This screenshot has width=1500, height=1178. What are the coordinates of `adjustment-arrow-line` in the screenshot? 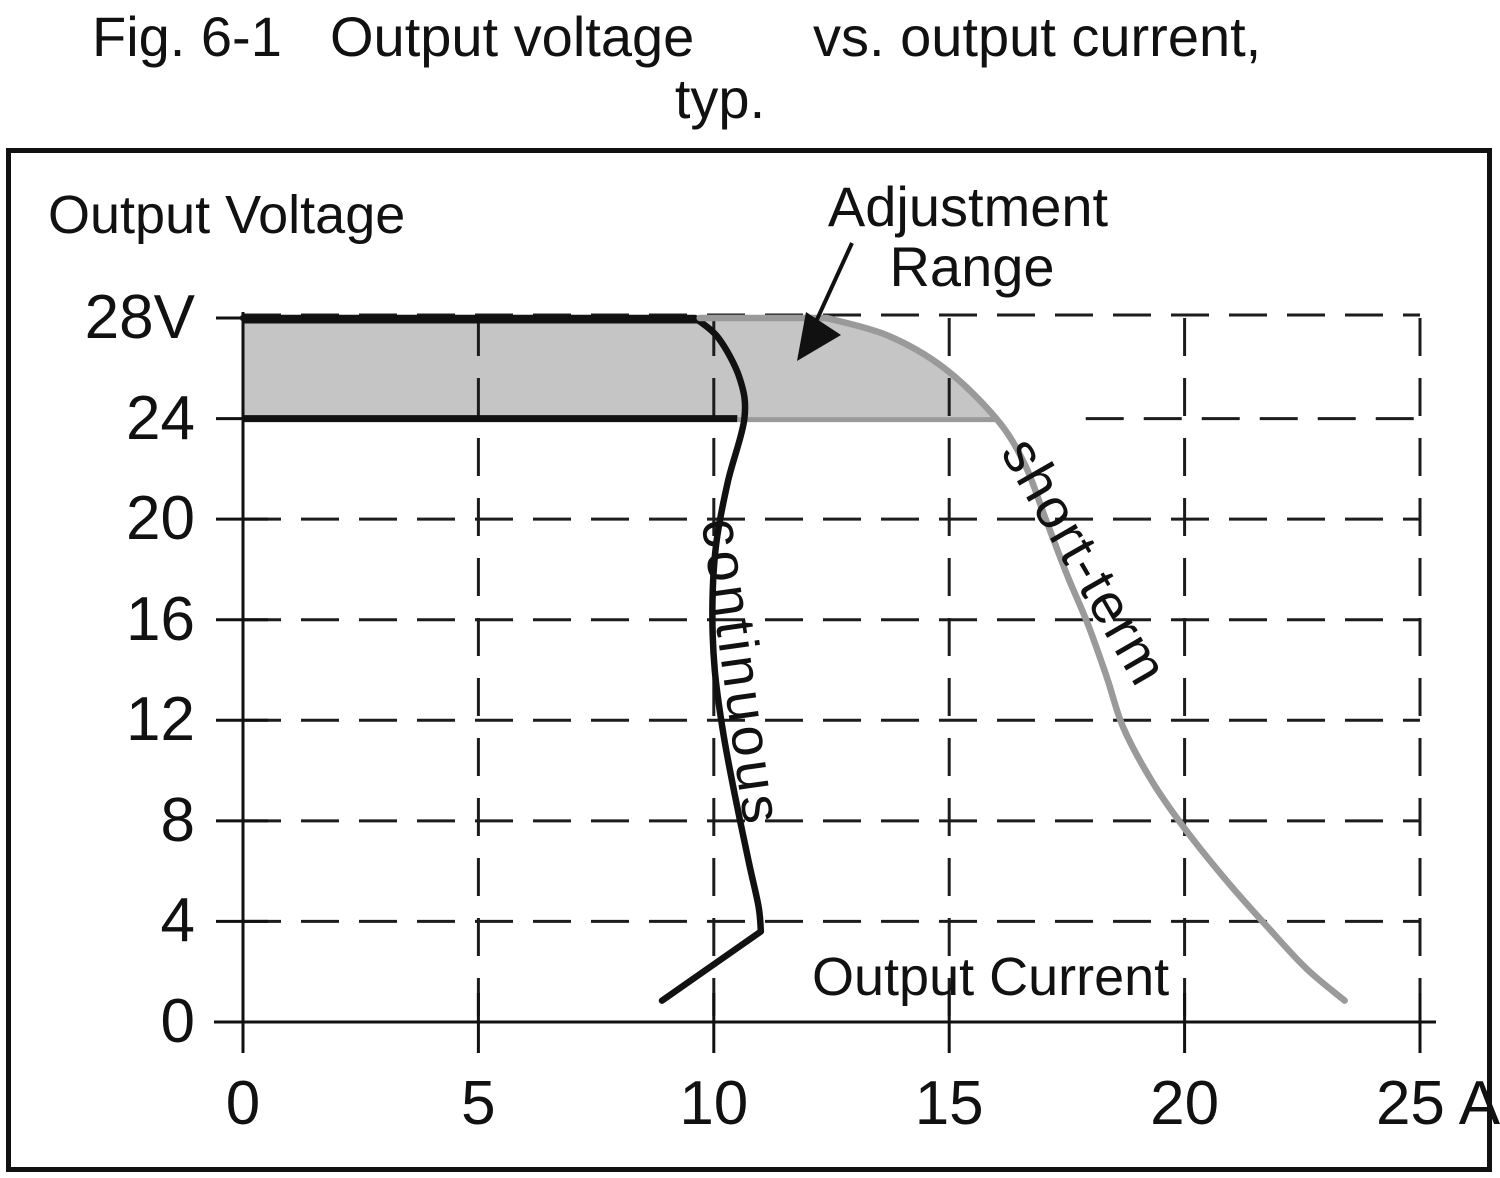 It's located at (833, 284).